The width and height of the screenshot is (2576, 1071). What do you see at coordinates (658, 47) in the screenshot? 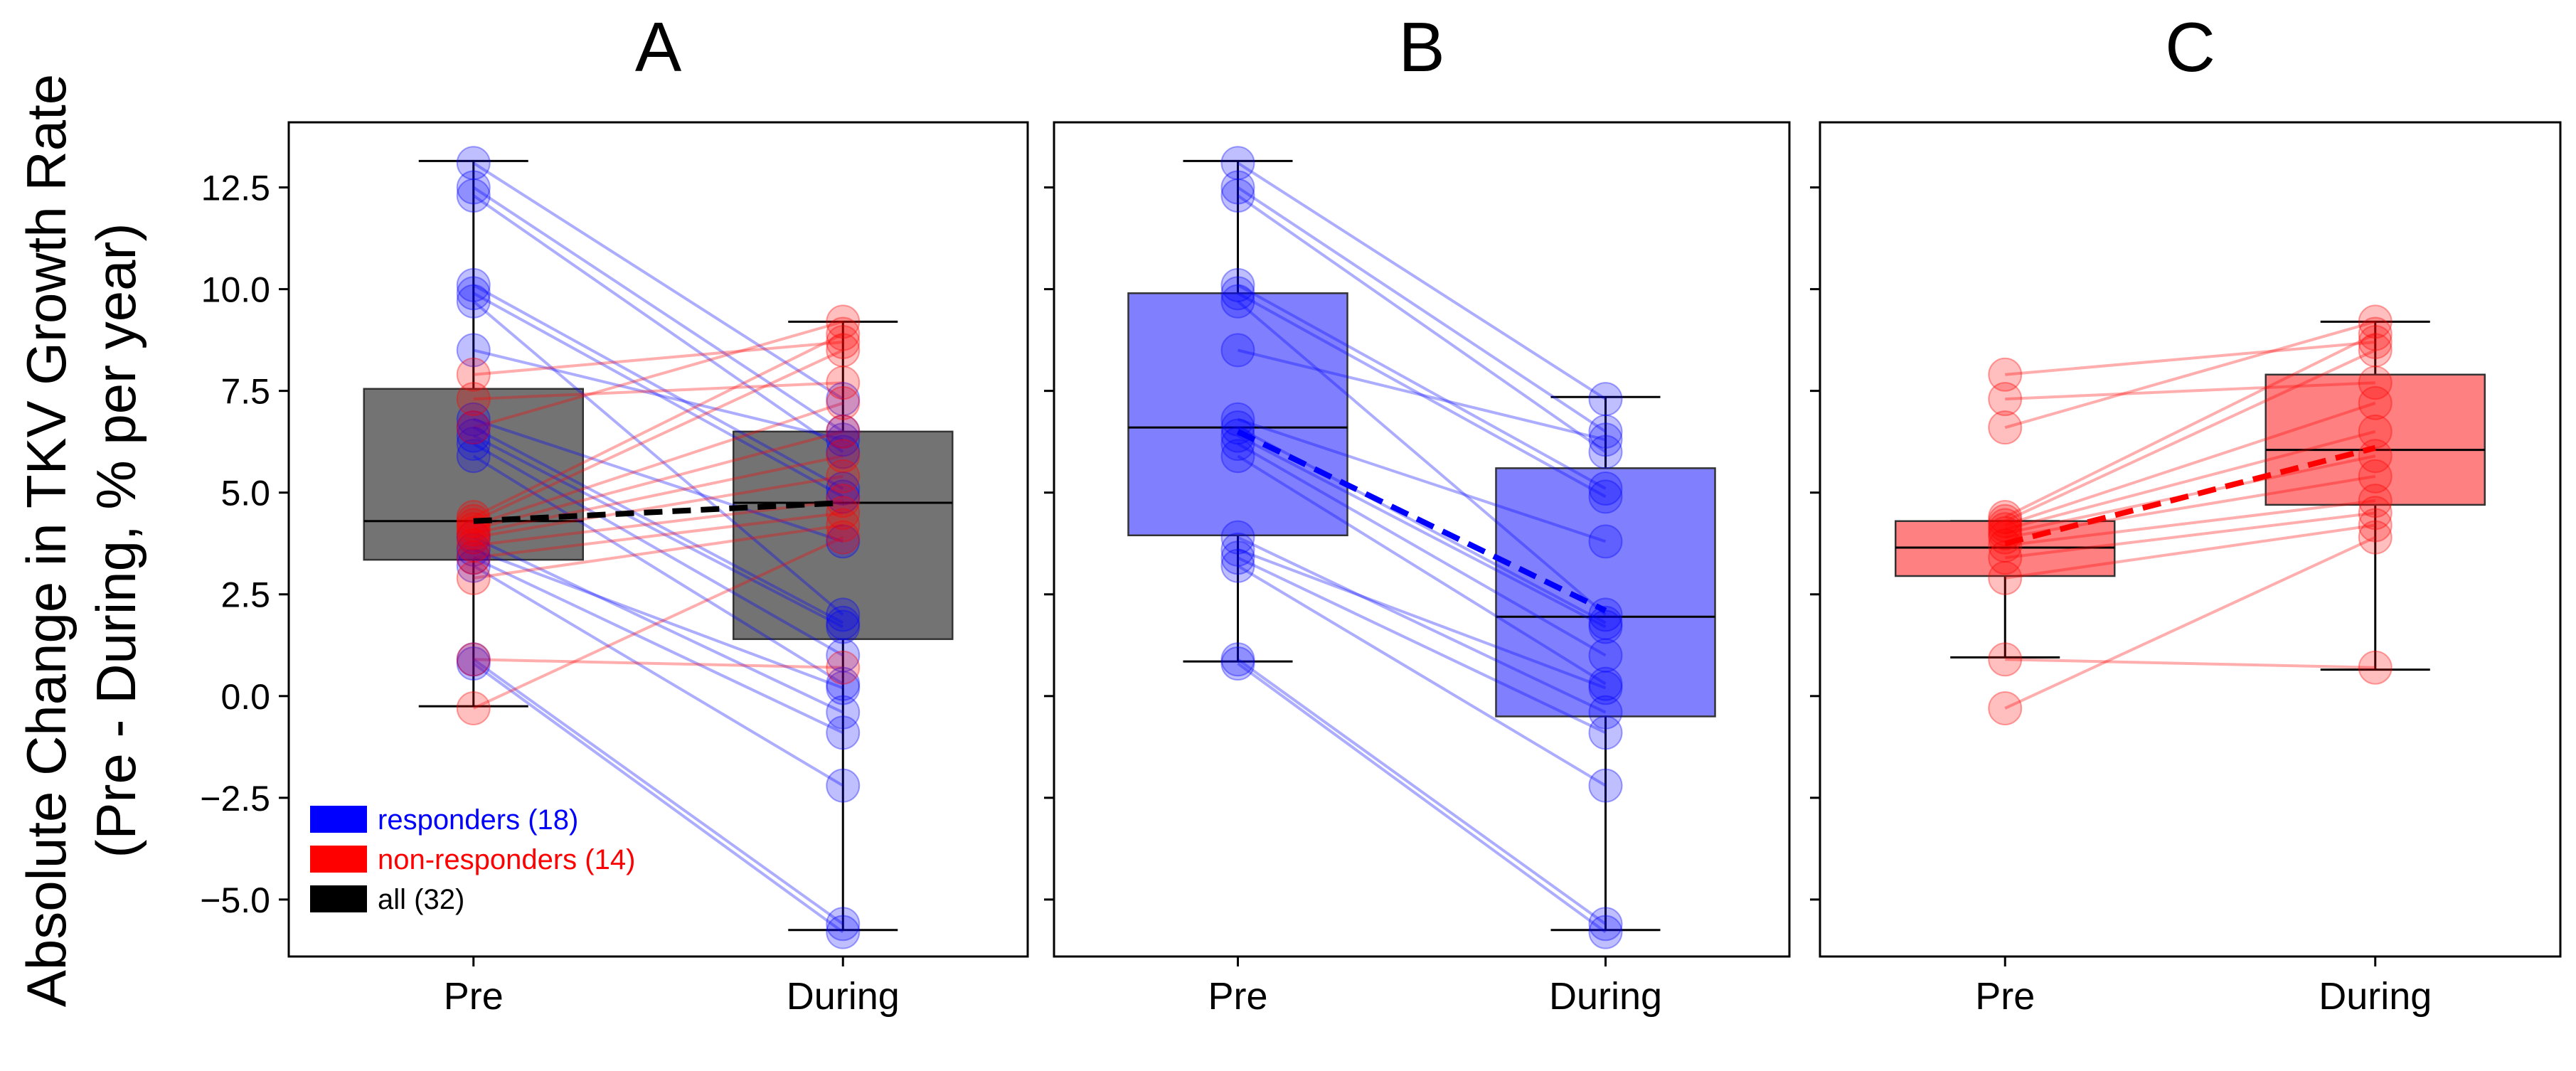
I see `panel-title: A` at bounding box center [658, 47].